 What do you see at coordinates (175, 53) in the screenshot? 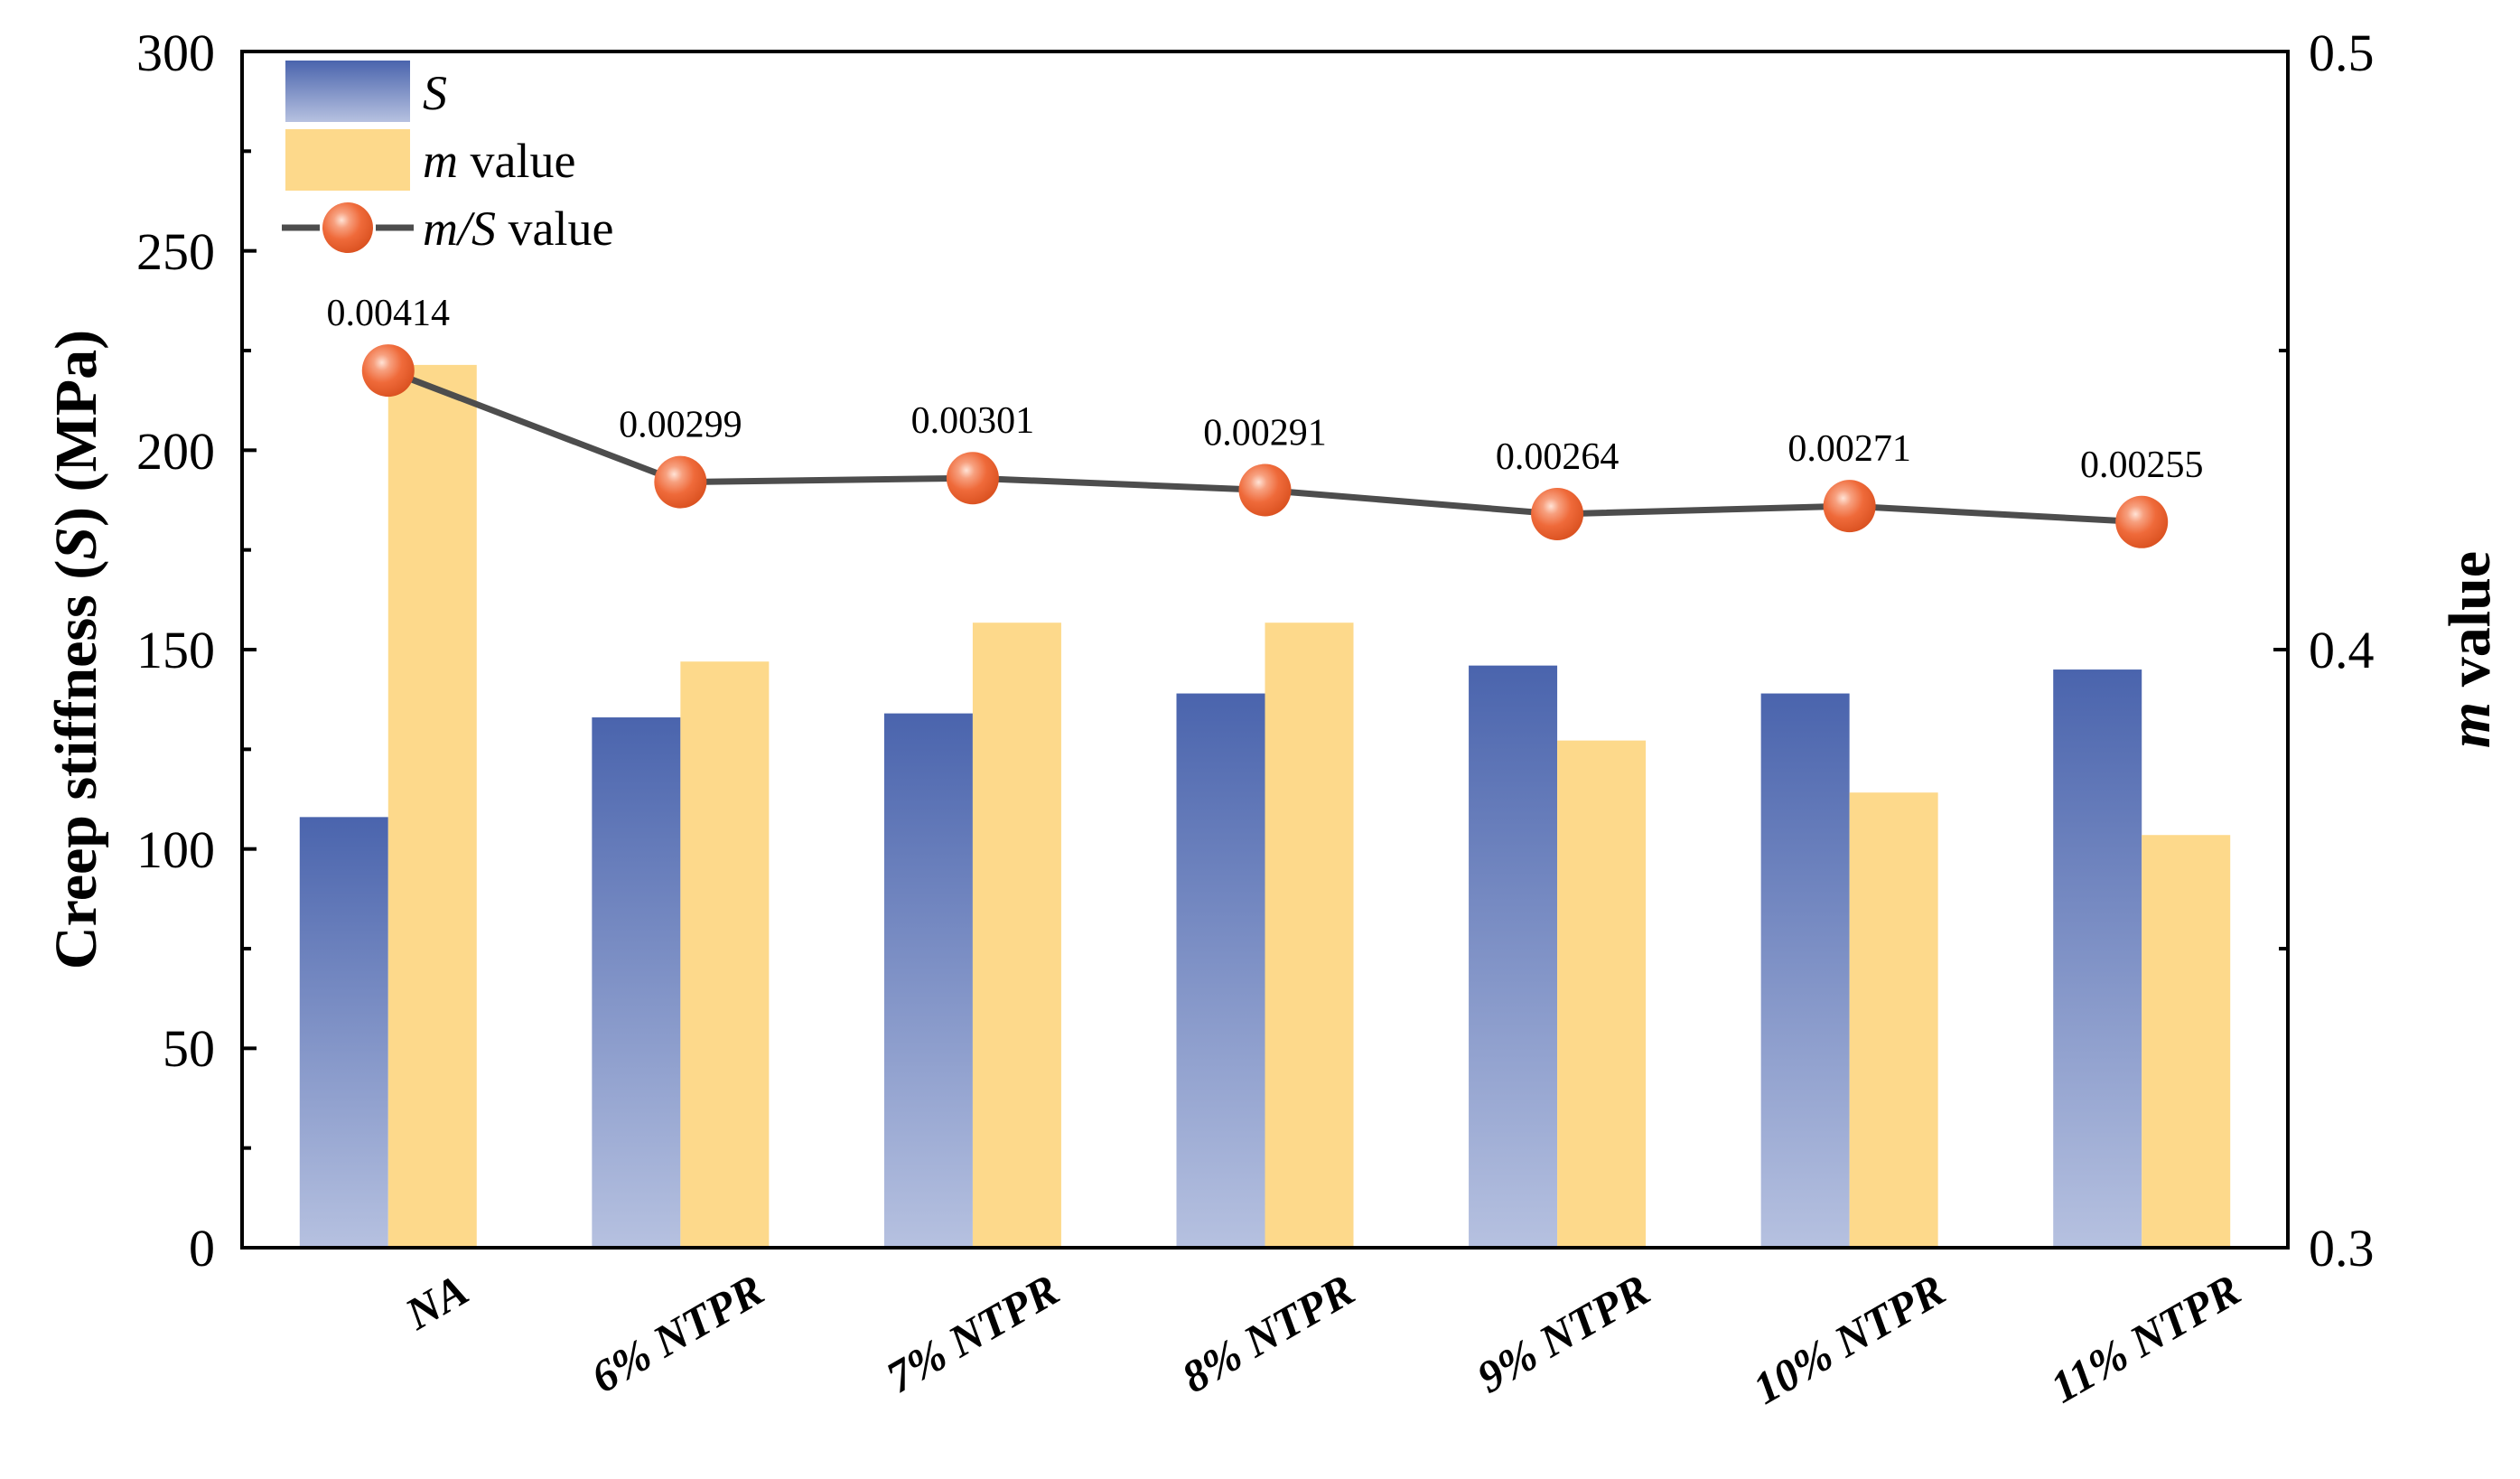
I see `y-tick-label: 300` at bounding box center [175, 53].